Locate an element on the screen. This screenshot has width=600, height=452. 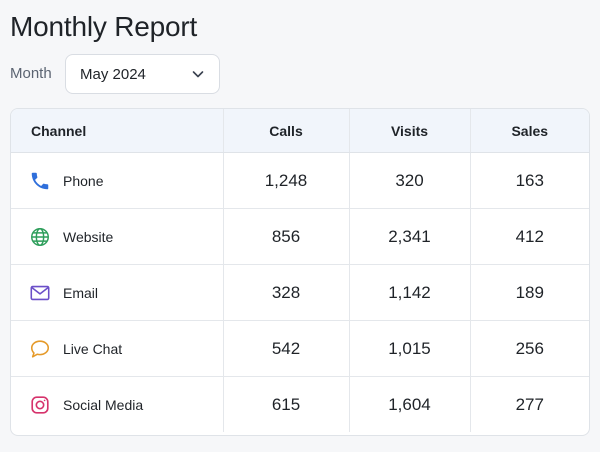
column-header-calls: Calls is located at coordinates (286, 131).